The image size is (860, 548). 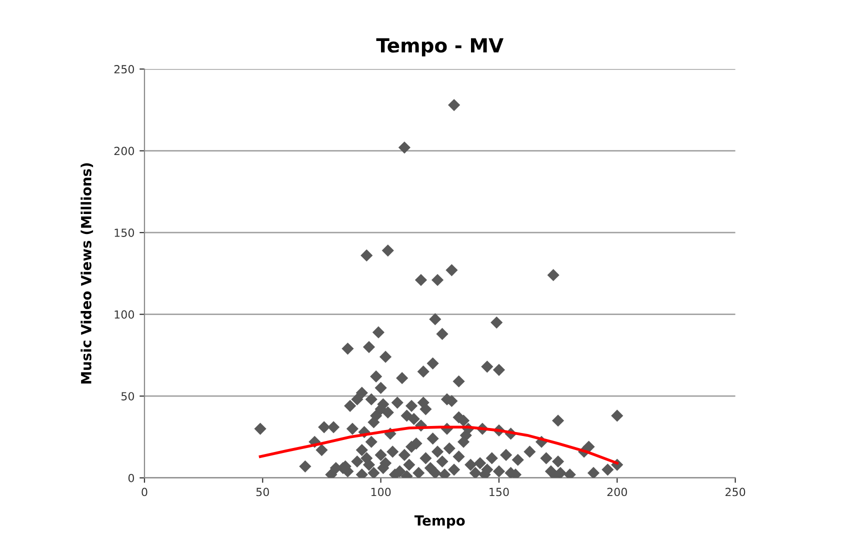 I want to click on x-tick-label: 200, so click(x=617, y=492).